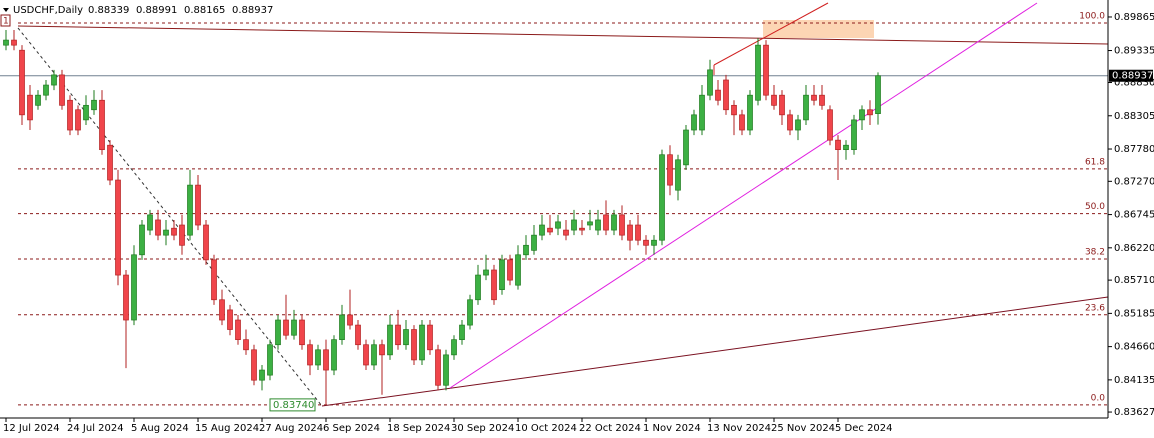 This screenshot has height=438, width=1154. I want to click on x-tick-label: 18 Sep 2024, so click(418, 428).